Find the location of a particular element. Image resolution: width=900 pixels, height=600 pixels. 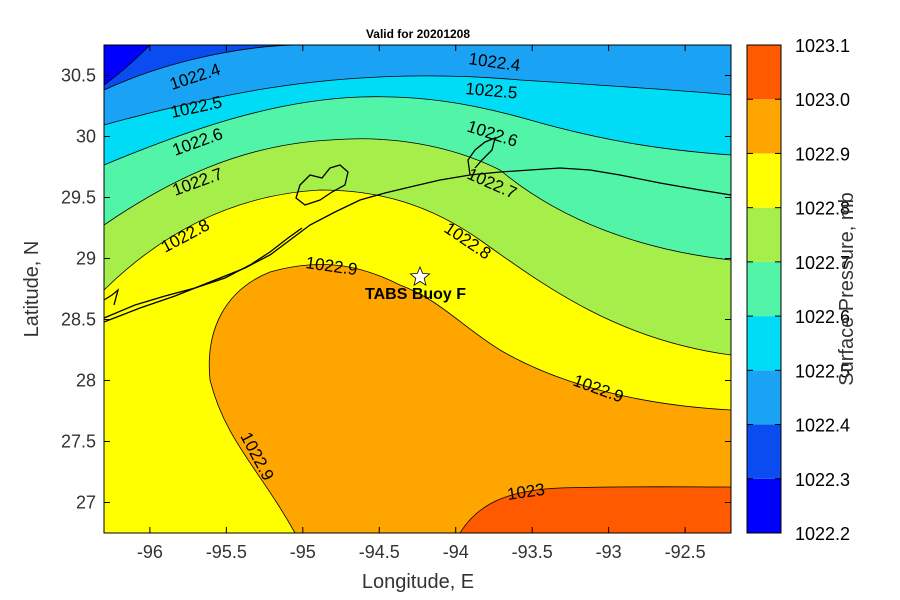

x-tick-label: -92.5 is located at coordinates (685, 552).